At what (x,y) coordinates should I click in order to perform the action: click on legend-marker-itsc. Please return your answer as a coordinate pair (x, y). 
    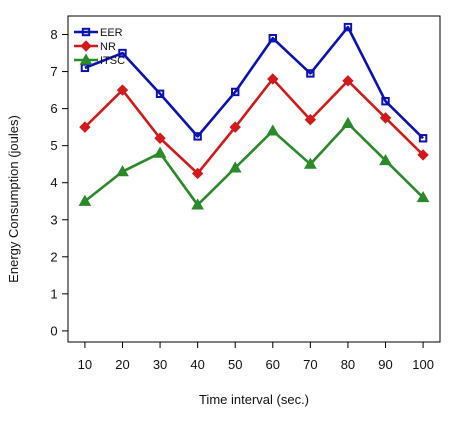
    Looking at the image, I should click on (86, 59).